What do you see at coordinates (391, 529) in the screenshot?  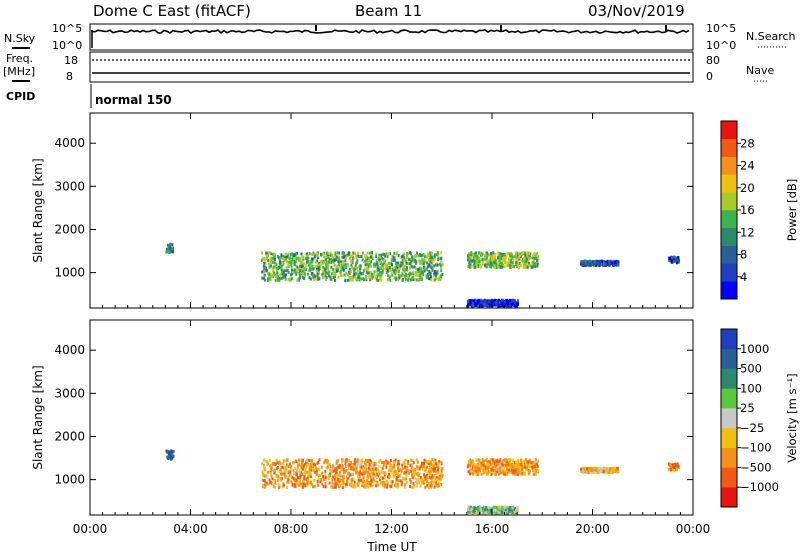 I see `x-tick-label: 12:00` at bounding box center [391, 529].